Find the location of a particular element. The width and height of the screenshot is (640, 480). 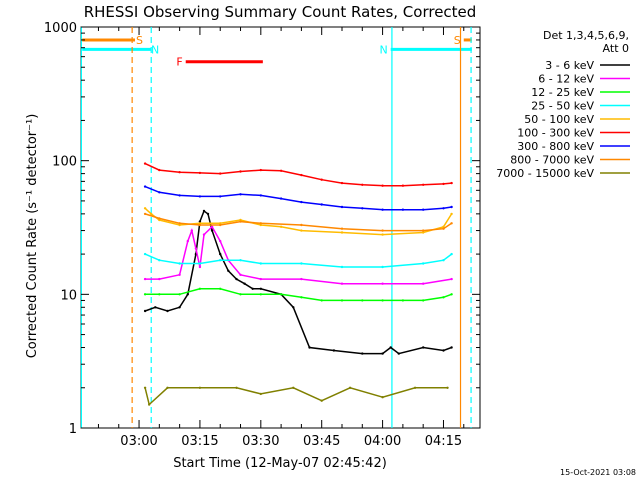

legend-entry-label: 6 - 12 keV is located at coordinates (566, 79).